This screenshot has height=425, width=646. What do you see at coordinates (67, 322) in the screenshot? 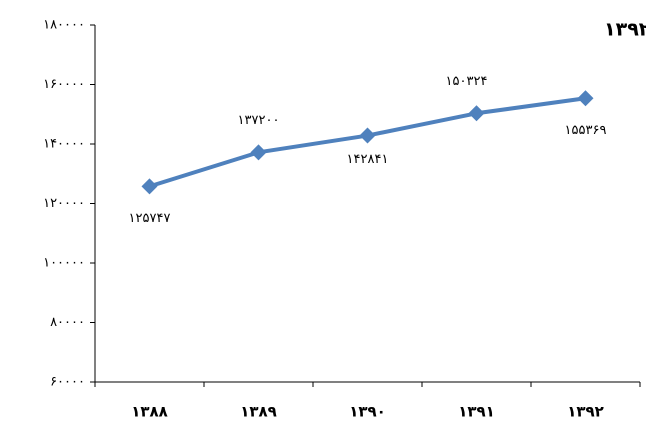
I see `y-tick-label: ۸۰۰۰۰` at bounding box center [67, 322].